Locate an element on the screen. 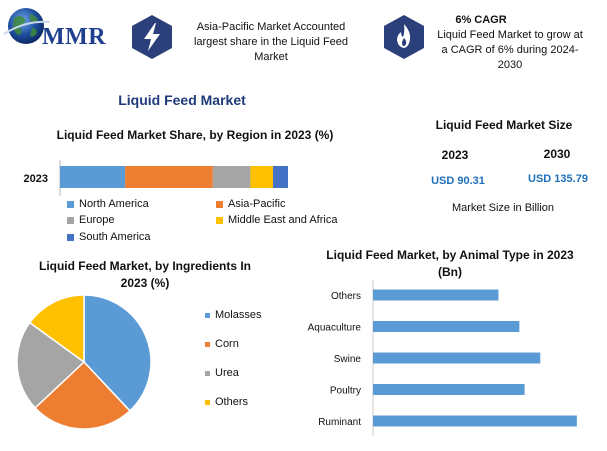  animal-bar-poultry is located at coordinates (449, 389).